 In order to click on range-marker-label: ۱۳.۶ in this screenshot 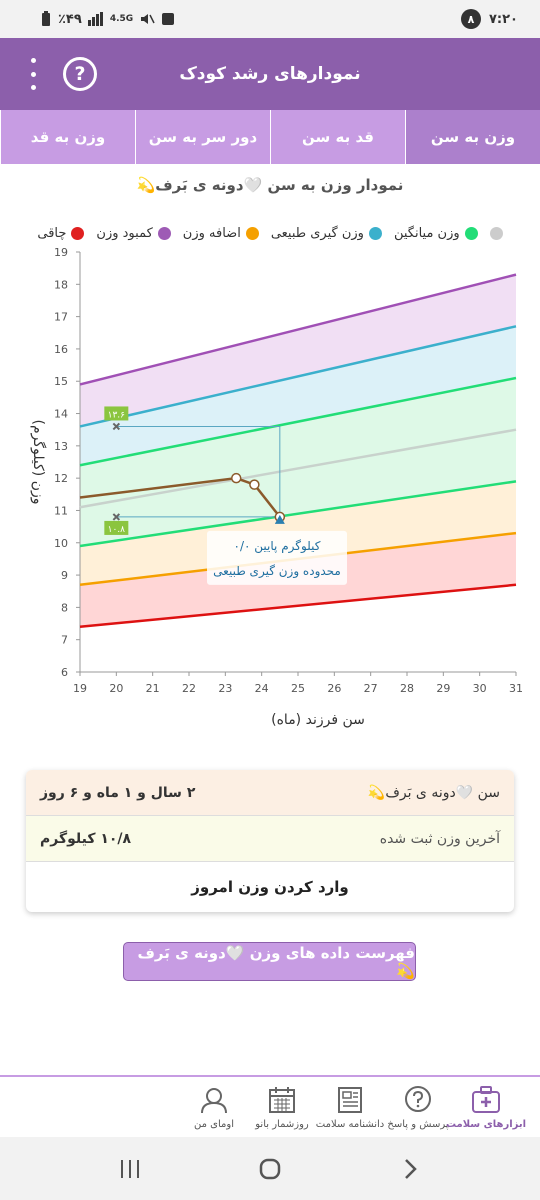, I will do `click(117, 415)`.